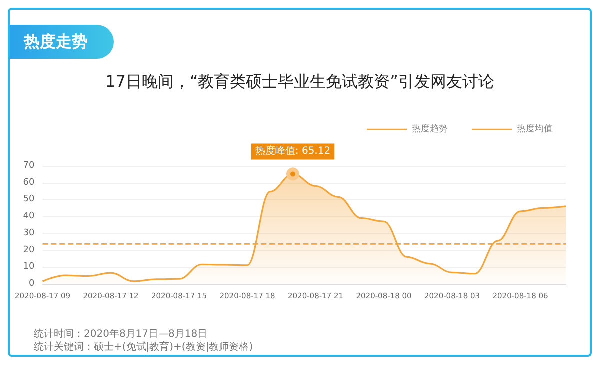  What do you see at coordinates (29, 166) in the screenshot?
I see `y-tick-label: 70` at bounding box center [29, 166].